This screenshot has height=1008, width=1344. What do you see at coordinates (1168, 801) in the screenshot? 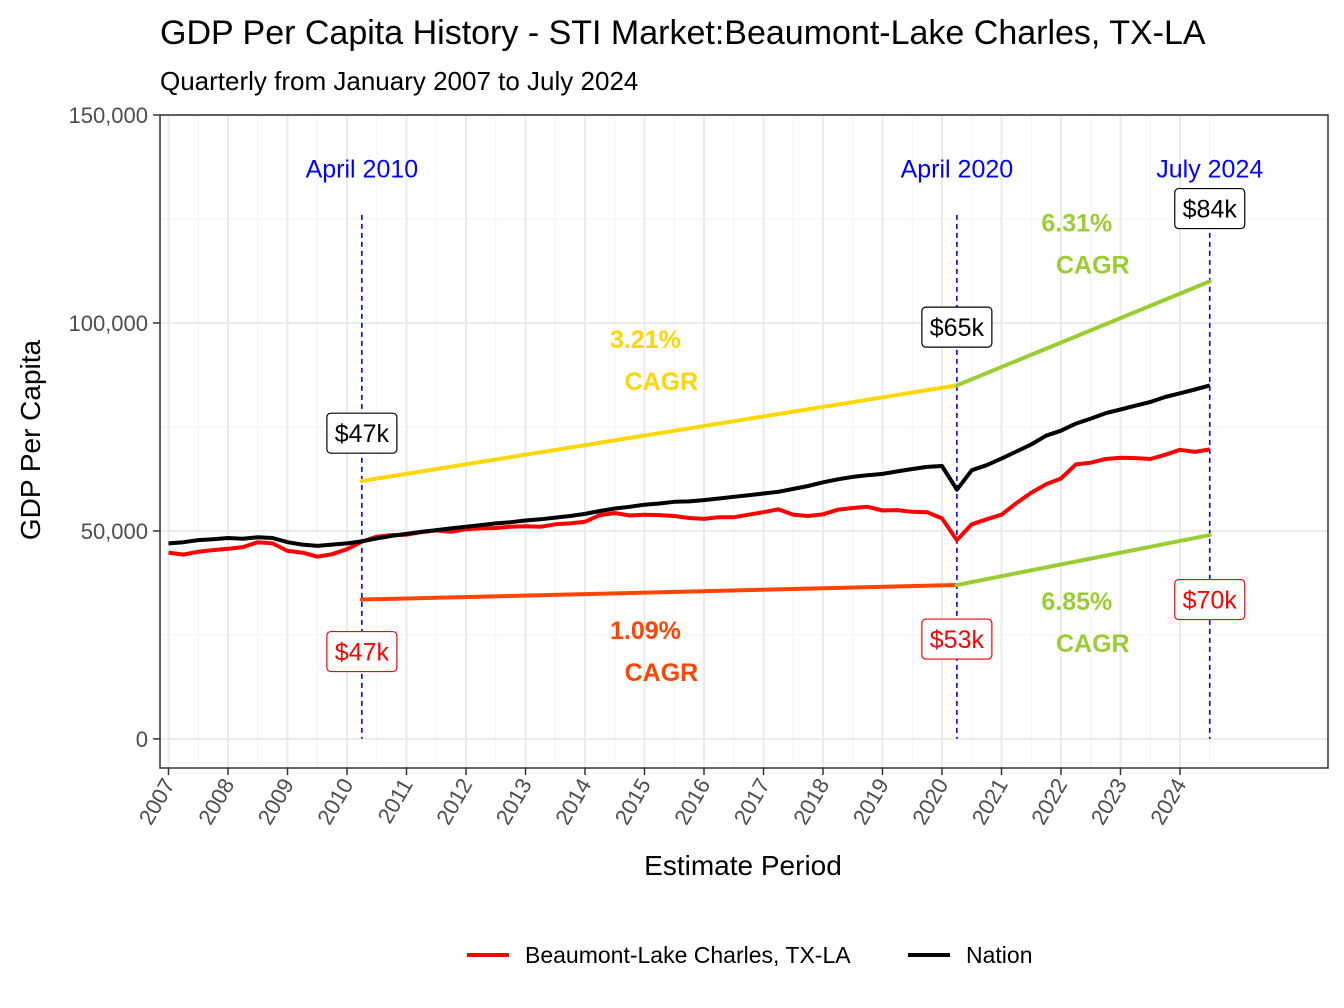
I see `x-tick-label: 2024` at bounding box center [1168, 801].